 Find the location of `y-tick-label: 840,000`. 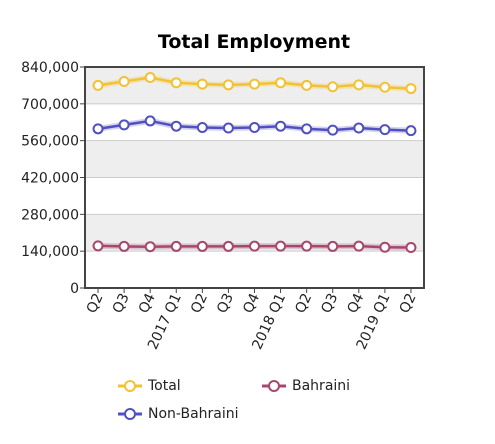

y-tick-label: 840,000 is located at coordinates (50, 68).